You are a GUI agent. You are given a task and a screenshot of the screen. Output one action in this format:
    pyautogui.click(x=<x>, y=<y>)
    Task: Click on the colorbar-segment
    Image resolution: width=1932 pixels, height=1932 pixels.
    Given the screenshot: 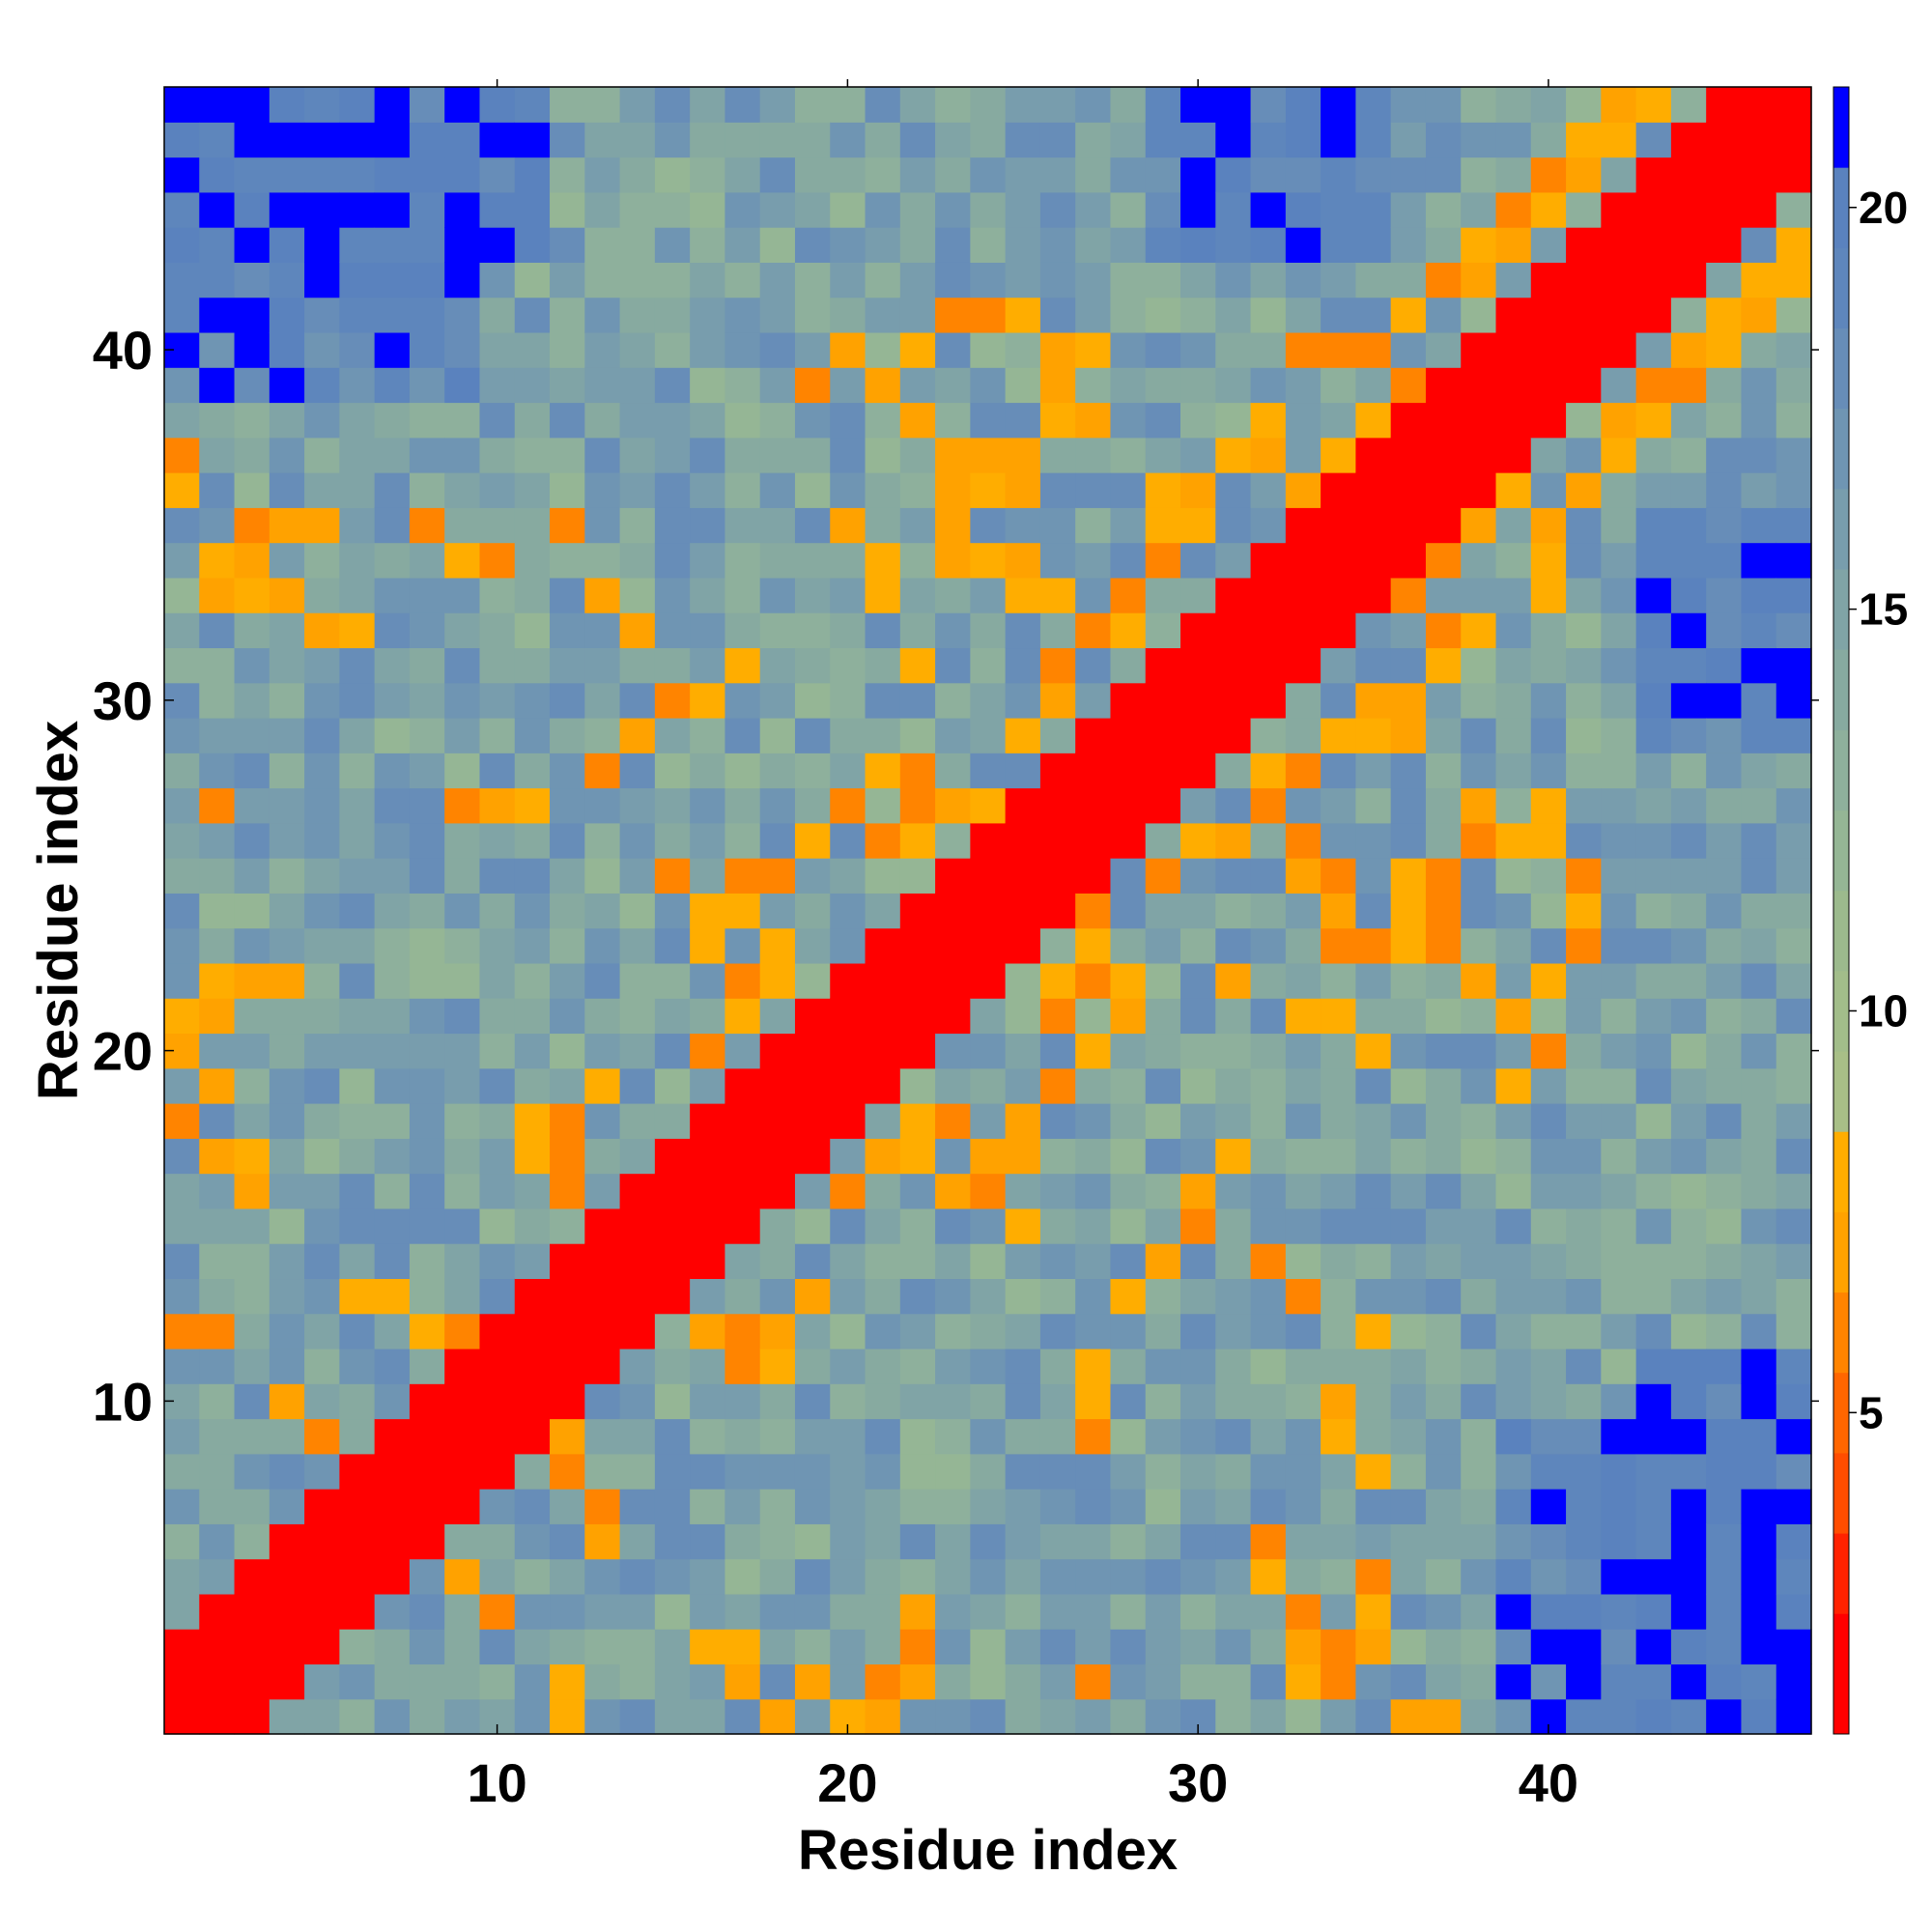 What is the action you would take?
    pyautogui.click(x=1841, y=609)
    